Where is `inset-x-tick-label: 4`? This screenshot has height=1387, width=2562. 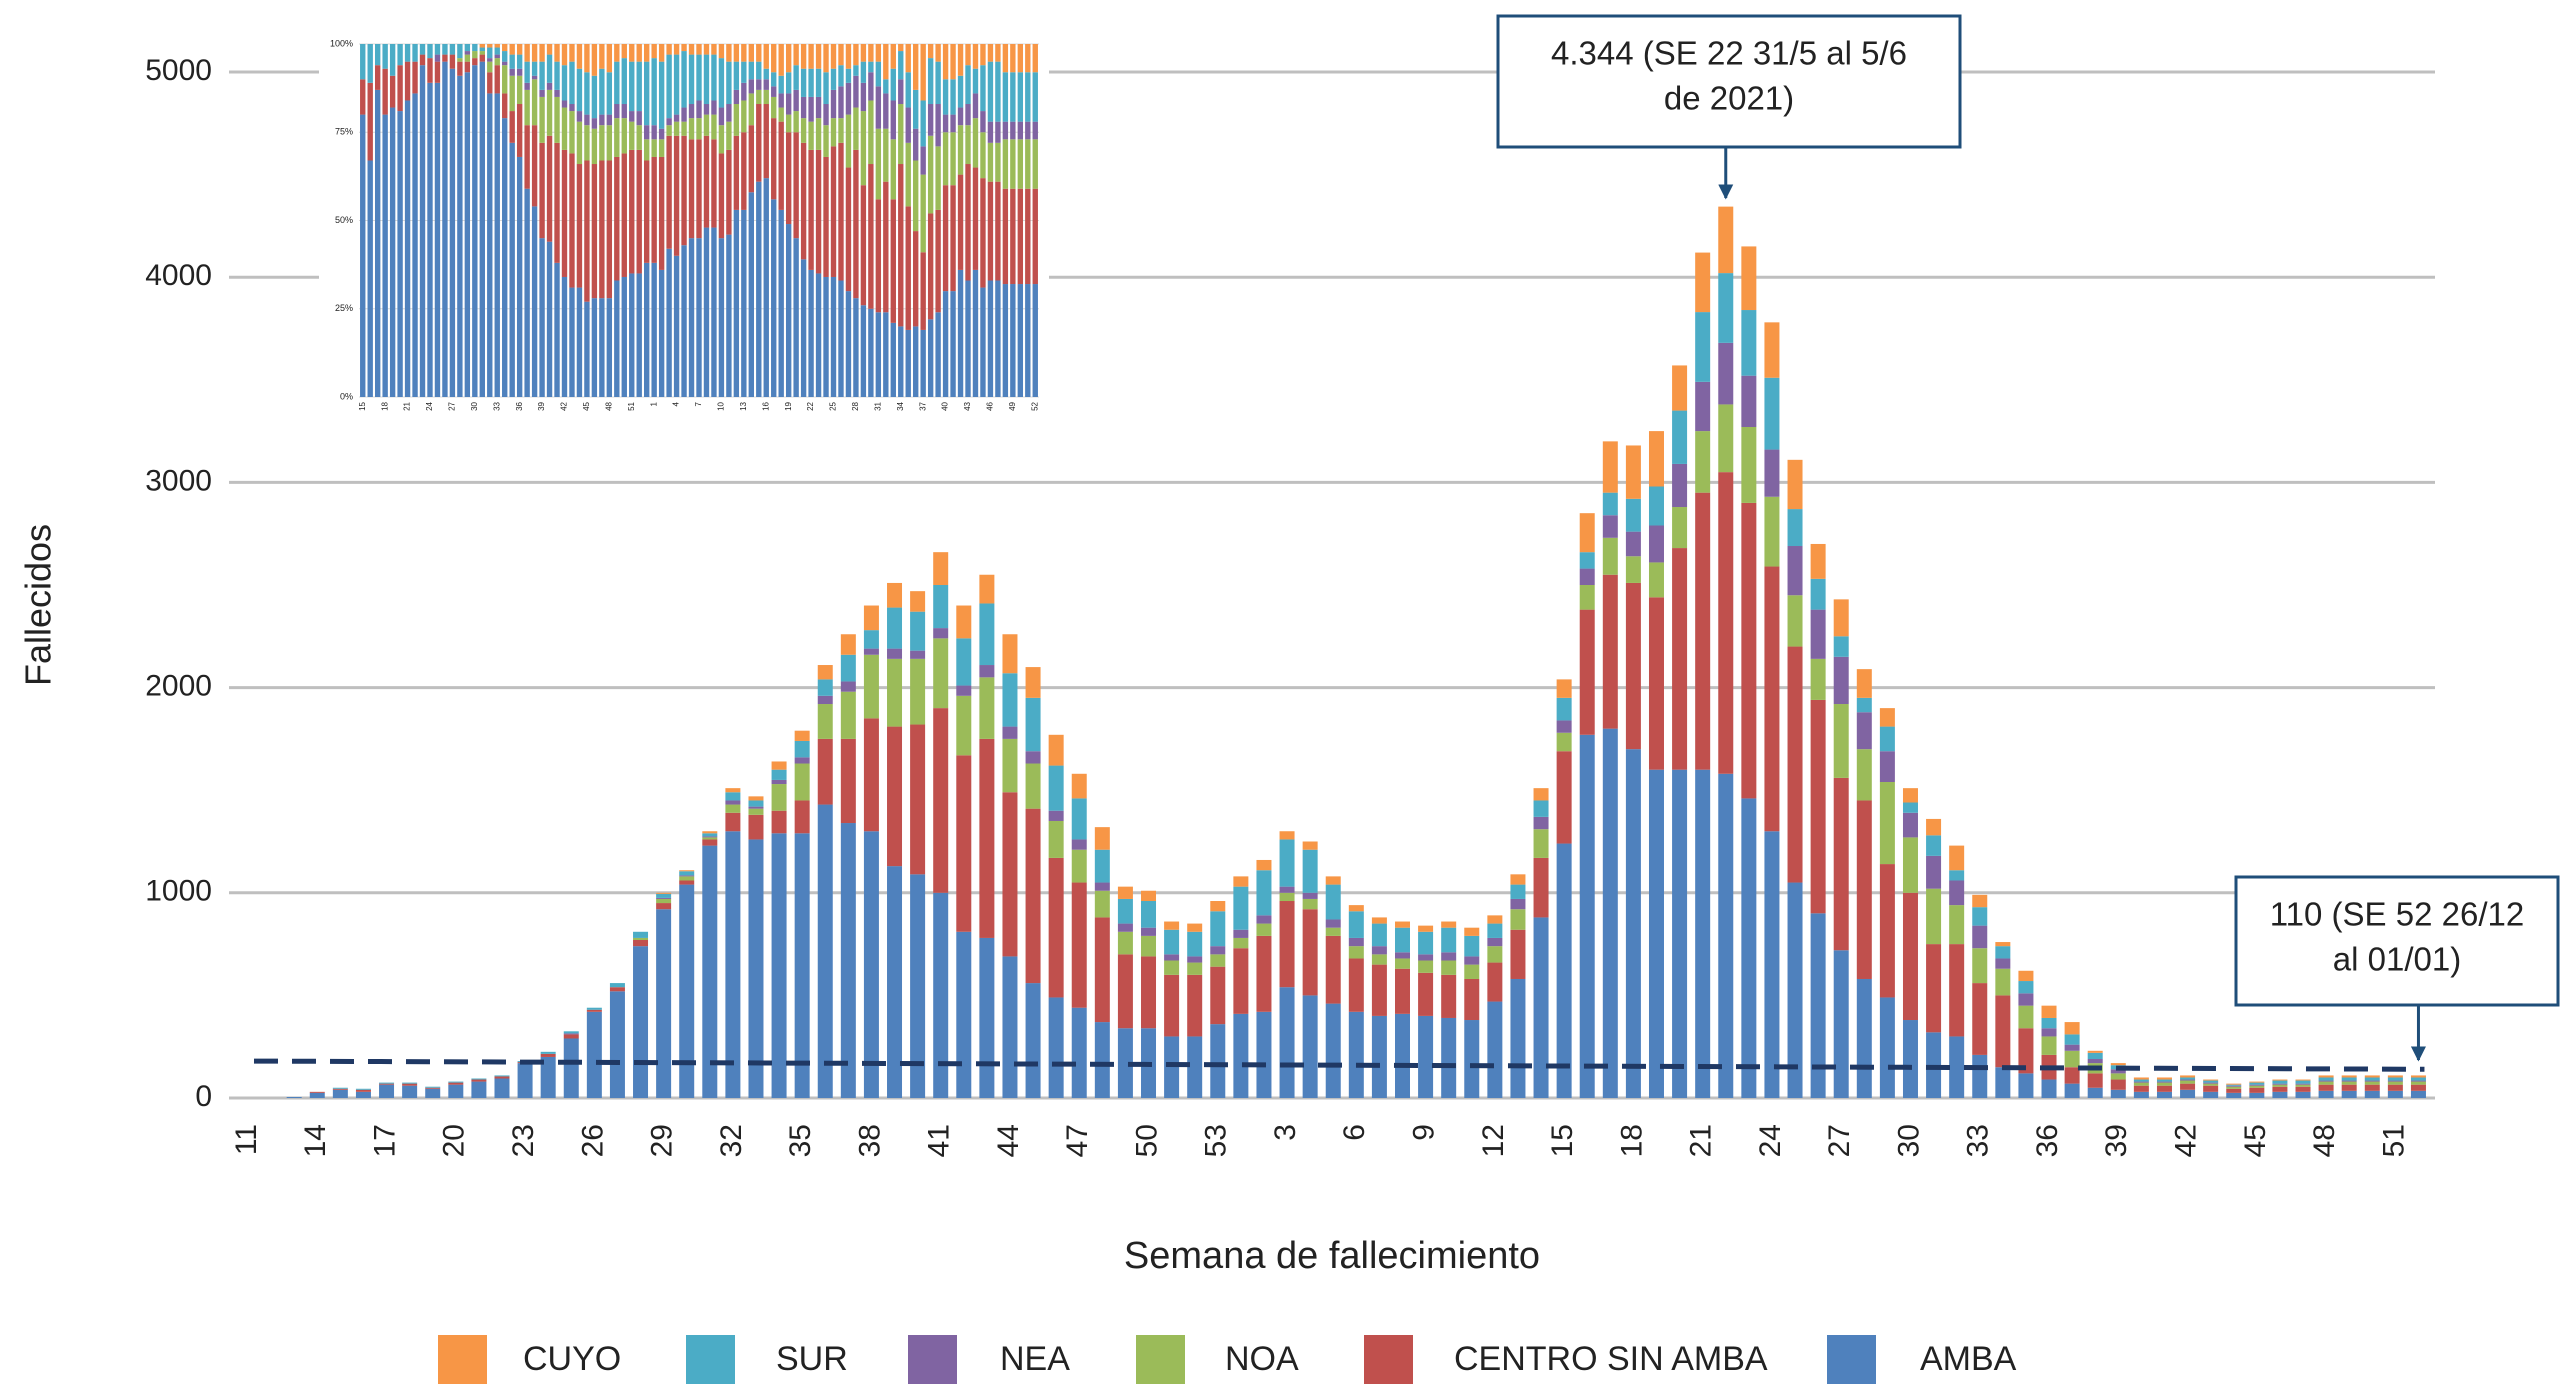 inset-x-tick-label: 4 is located at coordinates (676, 403).